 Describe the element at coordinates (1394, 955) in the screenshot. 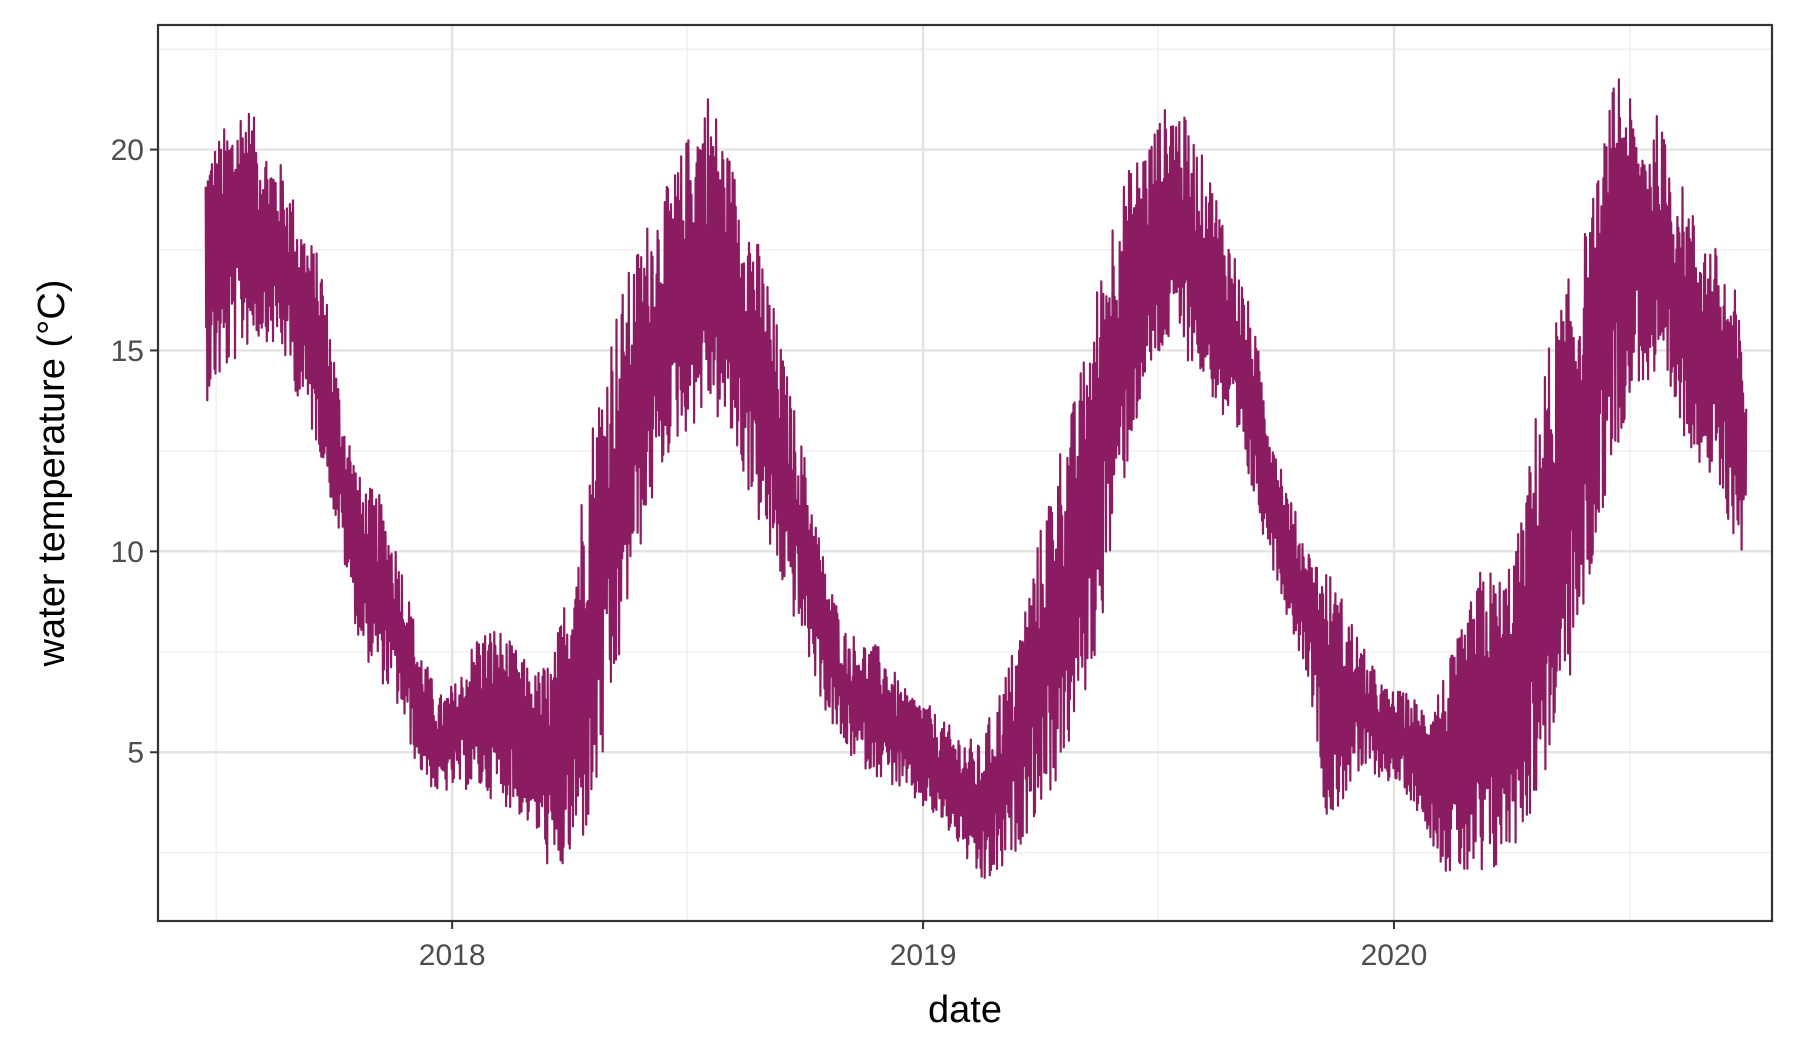

I see `x-tick-label: 2020` at that location.